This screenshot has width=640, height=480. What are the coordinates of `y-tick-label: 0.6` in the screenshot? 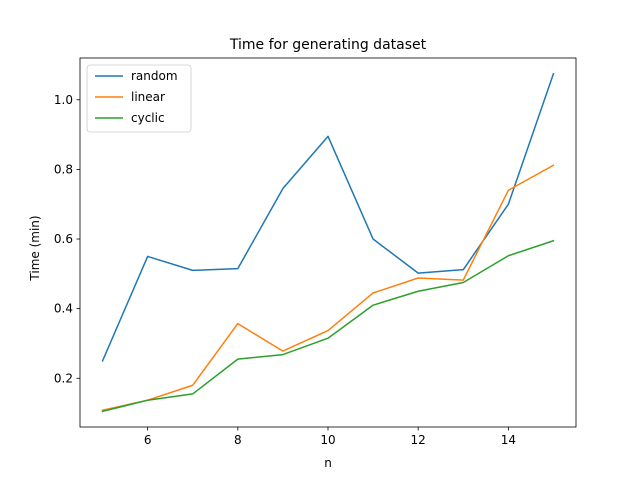 It's located at (63, 239).